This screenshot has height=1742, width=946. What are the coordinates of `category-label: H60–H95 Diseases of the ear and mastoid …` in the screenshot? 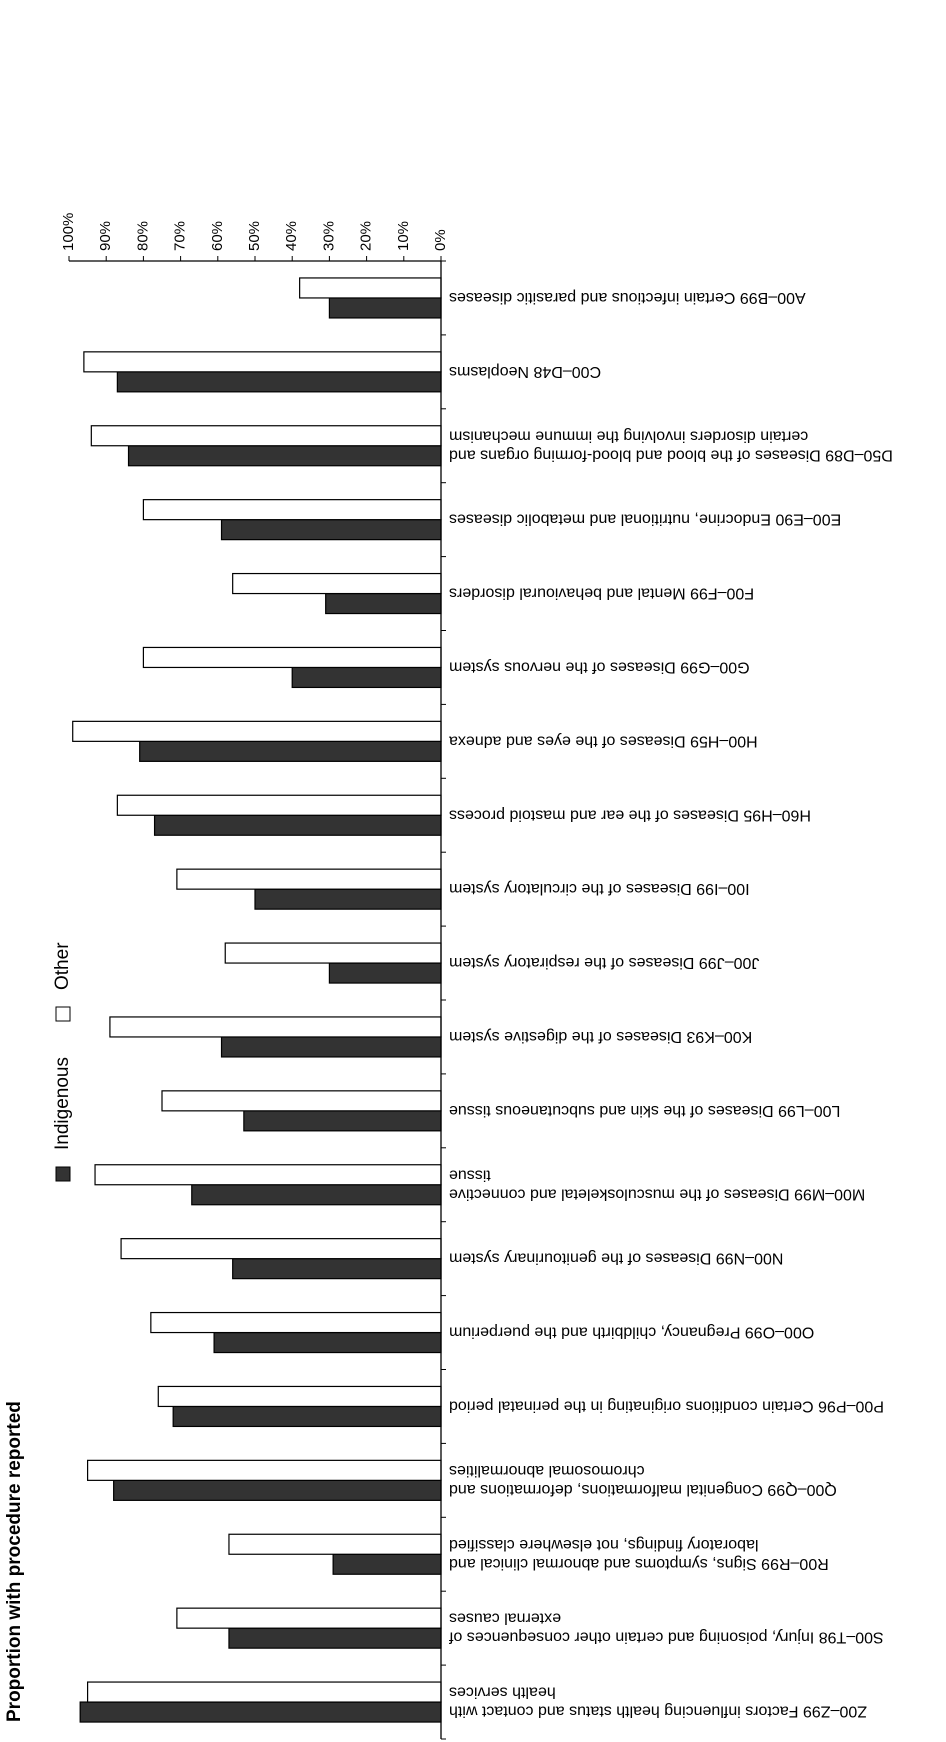 It's located at (630, 814).